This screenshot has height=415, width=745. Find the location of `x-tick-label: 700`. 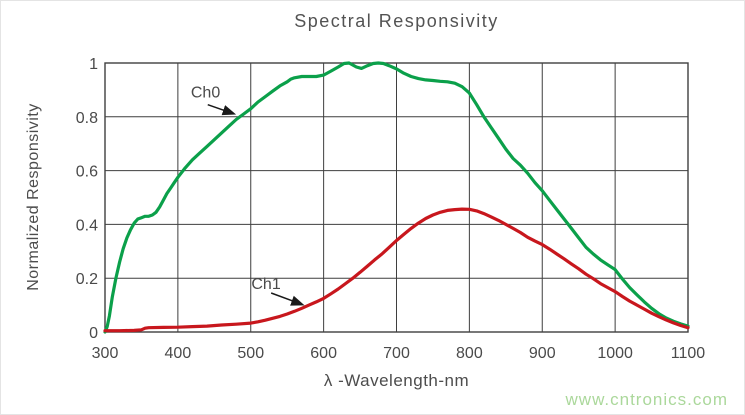

x-tick-label: 700 is located at coordinates (396, 353).